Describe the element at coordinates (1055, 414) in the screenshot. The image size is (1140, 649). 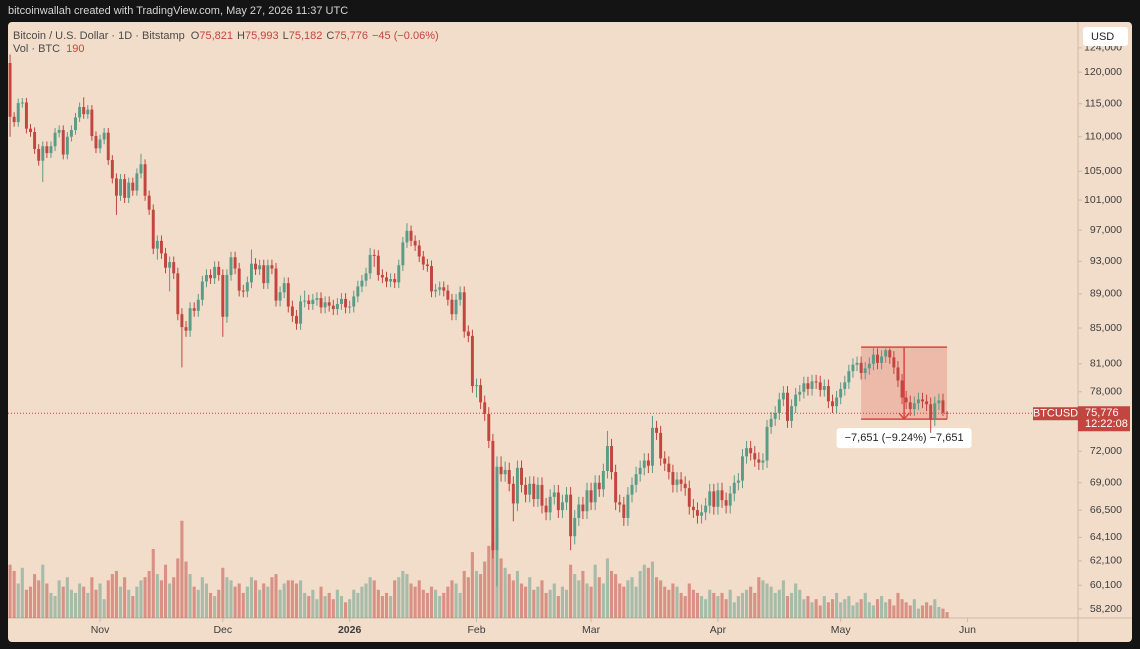
I see `symbol-tag` at that location.